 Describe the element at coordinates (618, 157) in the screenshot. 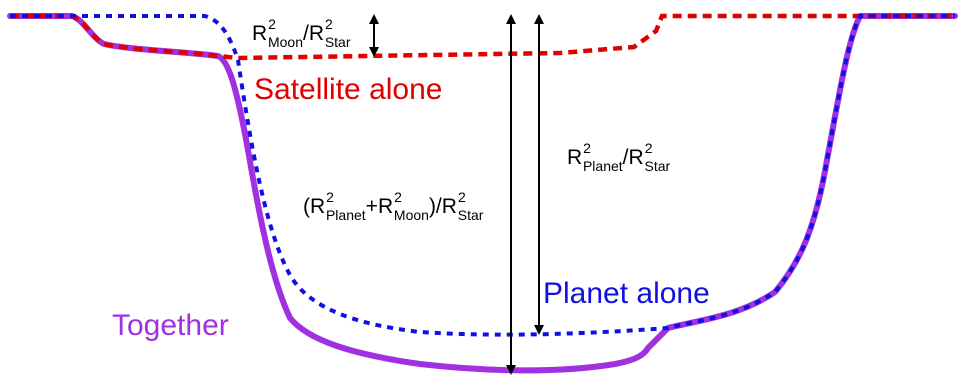

I see `planet-depth-formula: R2 Planet/R2 Star` at that location.